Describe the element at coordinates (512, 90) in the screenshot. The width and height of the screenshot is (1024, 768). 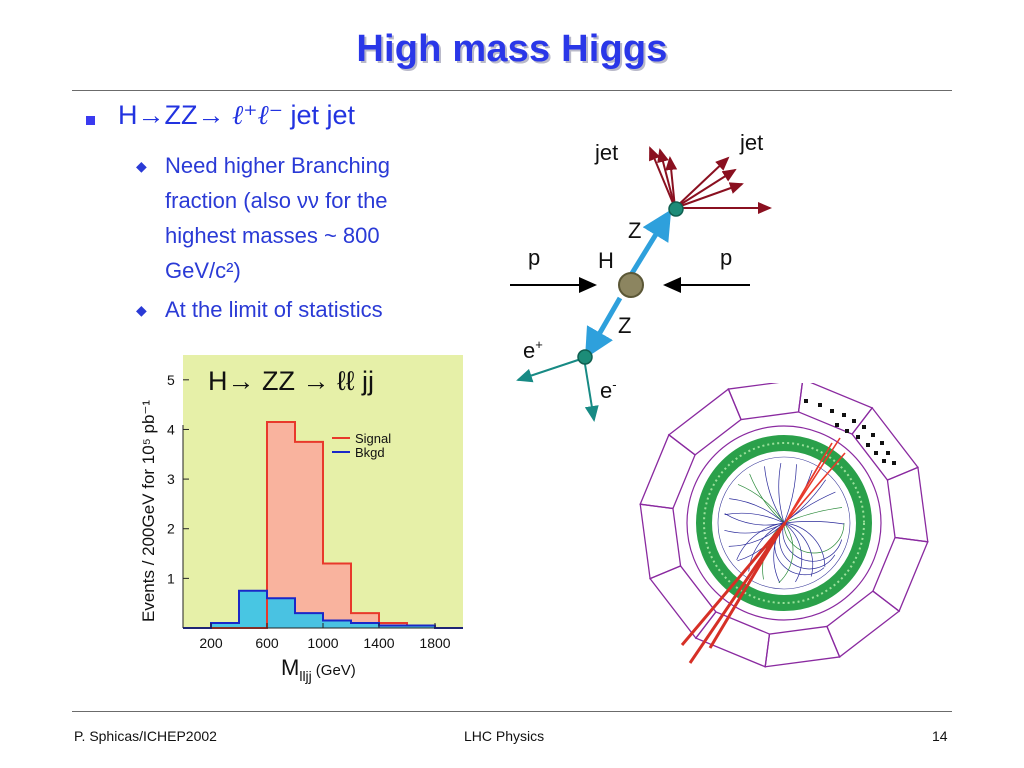
I see `title-divider` at that location.